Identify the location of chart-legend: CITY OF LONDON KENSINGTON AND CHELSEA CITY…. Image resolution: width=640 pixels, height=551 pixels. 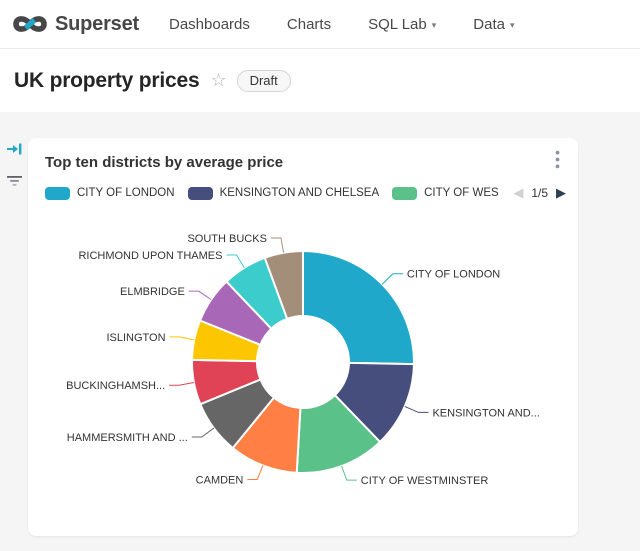
(305, 193).